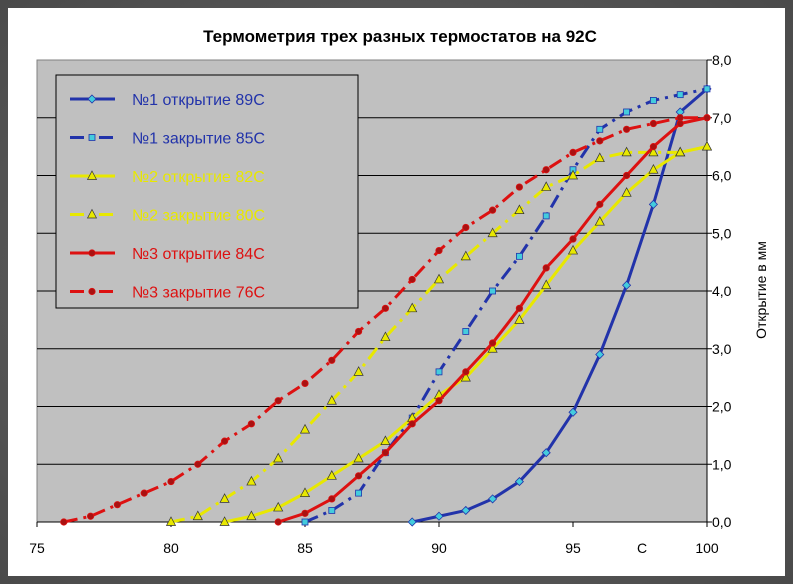 This screenshot has height=584, width=793. I want to click on x-axis-unit: С, so click(642, 548).